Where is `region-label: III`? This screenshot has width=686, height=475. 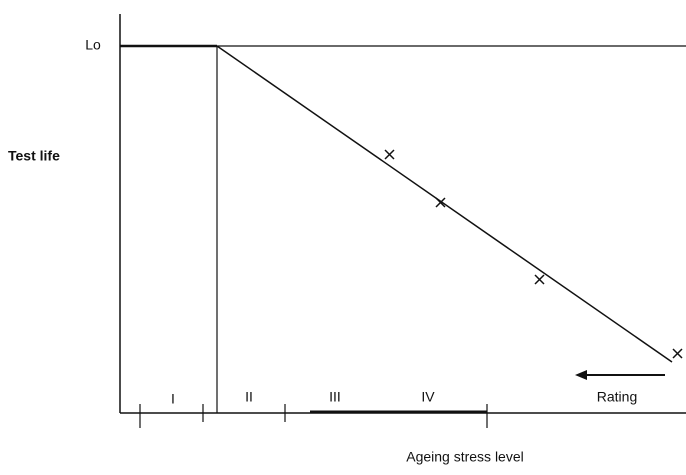
region-label: III is located at coordinates (335, 397).